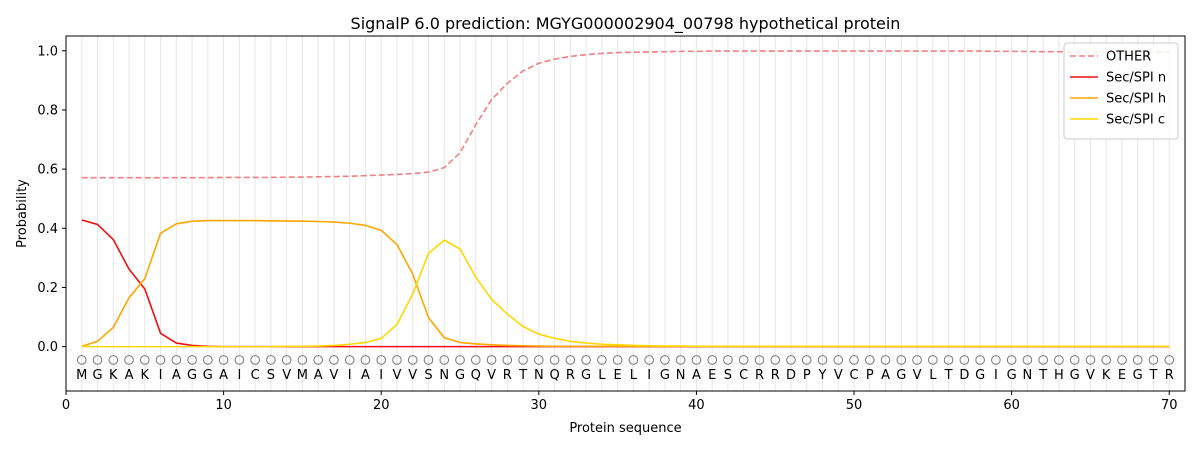  I want to click on x-tick-label: 20, so click(381, 405).